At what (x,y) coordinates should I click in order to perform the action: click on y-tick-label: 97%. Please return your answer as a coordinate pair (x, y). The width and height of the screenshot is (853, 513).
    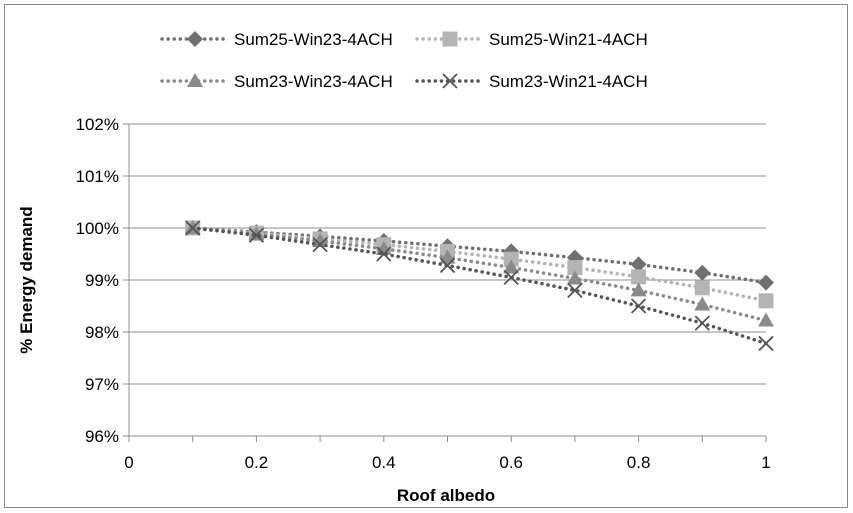
    Looking at the image, I should click on (102, 384).